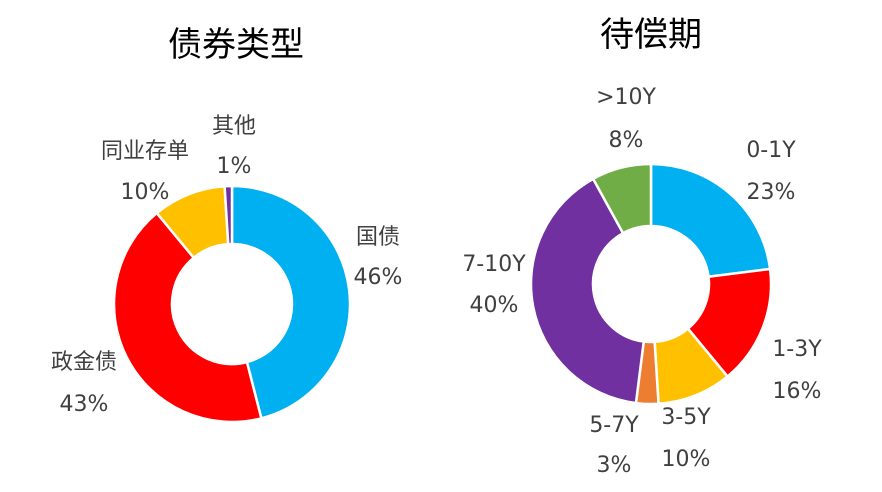  I want to click on donut-slice-7-10y, so click(587, 291).